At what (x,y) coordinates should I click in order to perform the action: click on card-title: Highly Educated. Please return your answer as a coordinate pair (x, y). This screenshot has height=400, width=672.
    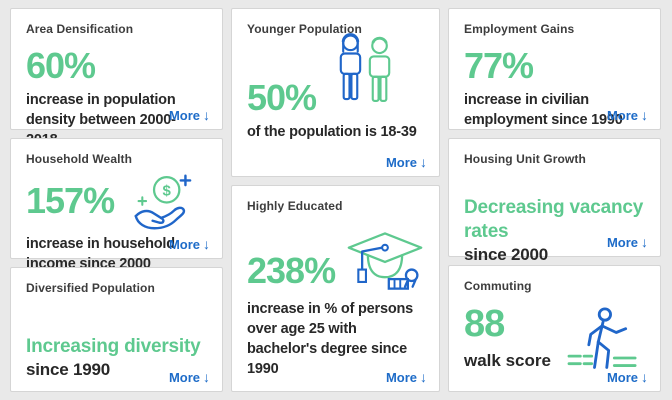
    Looking at the image, I should click on (295, 206).